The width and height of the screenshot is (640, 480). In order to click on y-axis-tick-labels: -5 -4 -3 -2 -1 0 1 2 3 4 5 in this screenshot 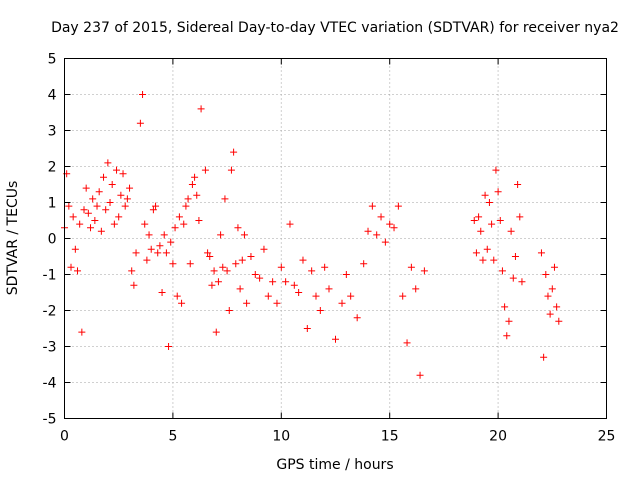, I will do `click(50, 240)`.